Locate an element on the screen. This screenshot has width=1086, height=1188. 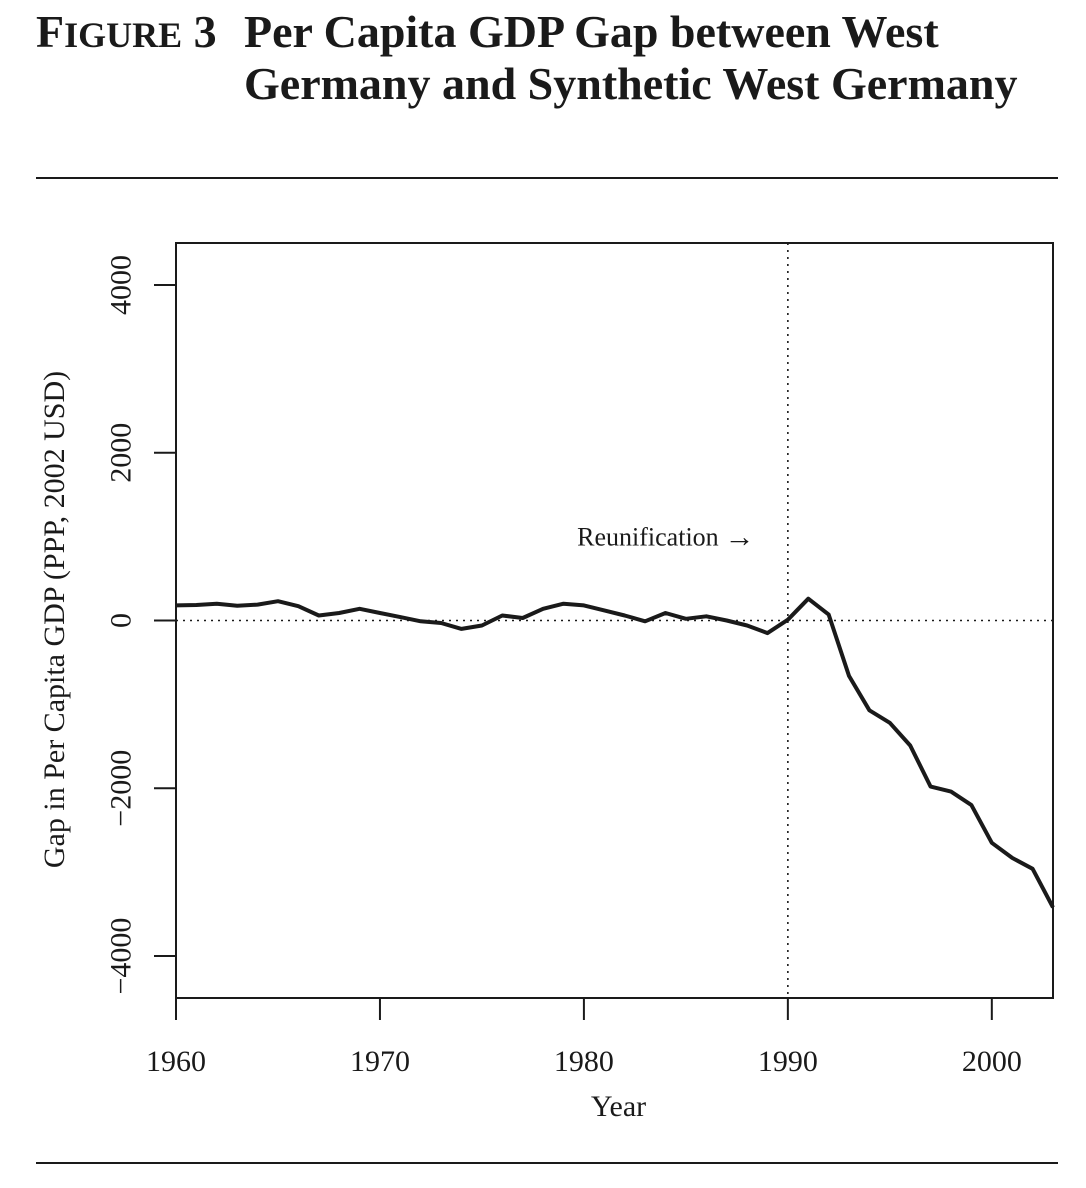
y-tick-label: 4000 is located at coordinates (121, 285).